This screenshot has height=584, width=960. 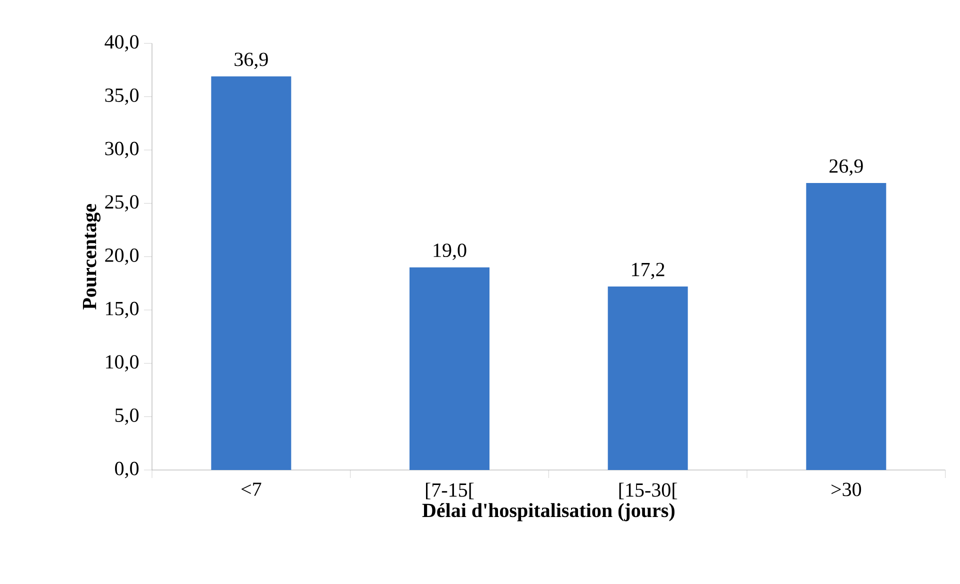 What do you see at coordinates (251, 61) in the screenshot?
I see `data-label: 36,9` at bounding box center [251, 61].